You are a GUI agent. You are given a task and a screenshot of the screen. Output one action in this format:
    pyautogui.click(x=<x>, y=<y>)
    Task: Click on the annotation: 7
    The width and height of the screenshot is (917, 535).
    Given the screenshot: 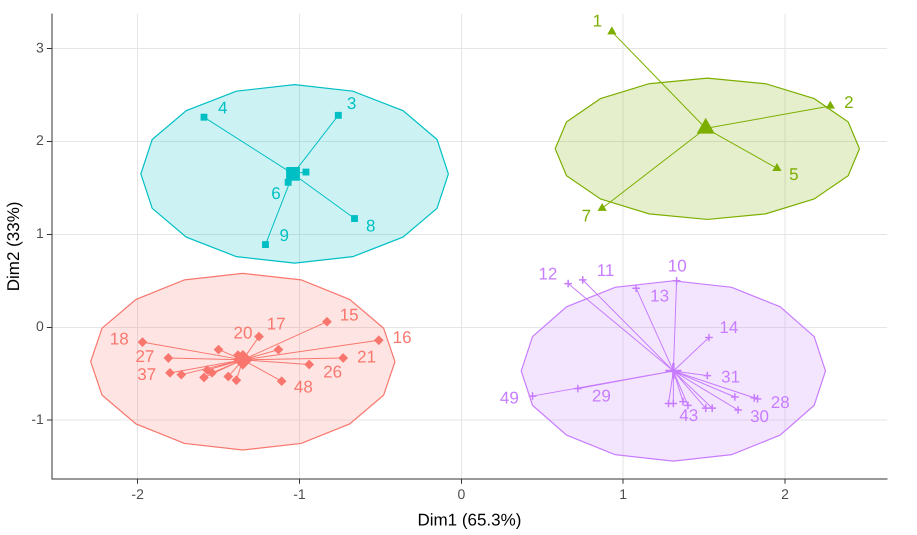 What is the action you would take?
    pyautogui.click(x=587, y=216)
    